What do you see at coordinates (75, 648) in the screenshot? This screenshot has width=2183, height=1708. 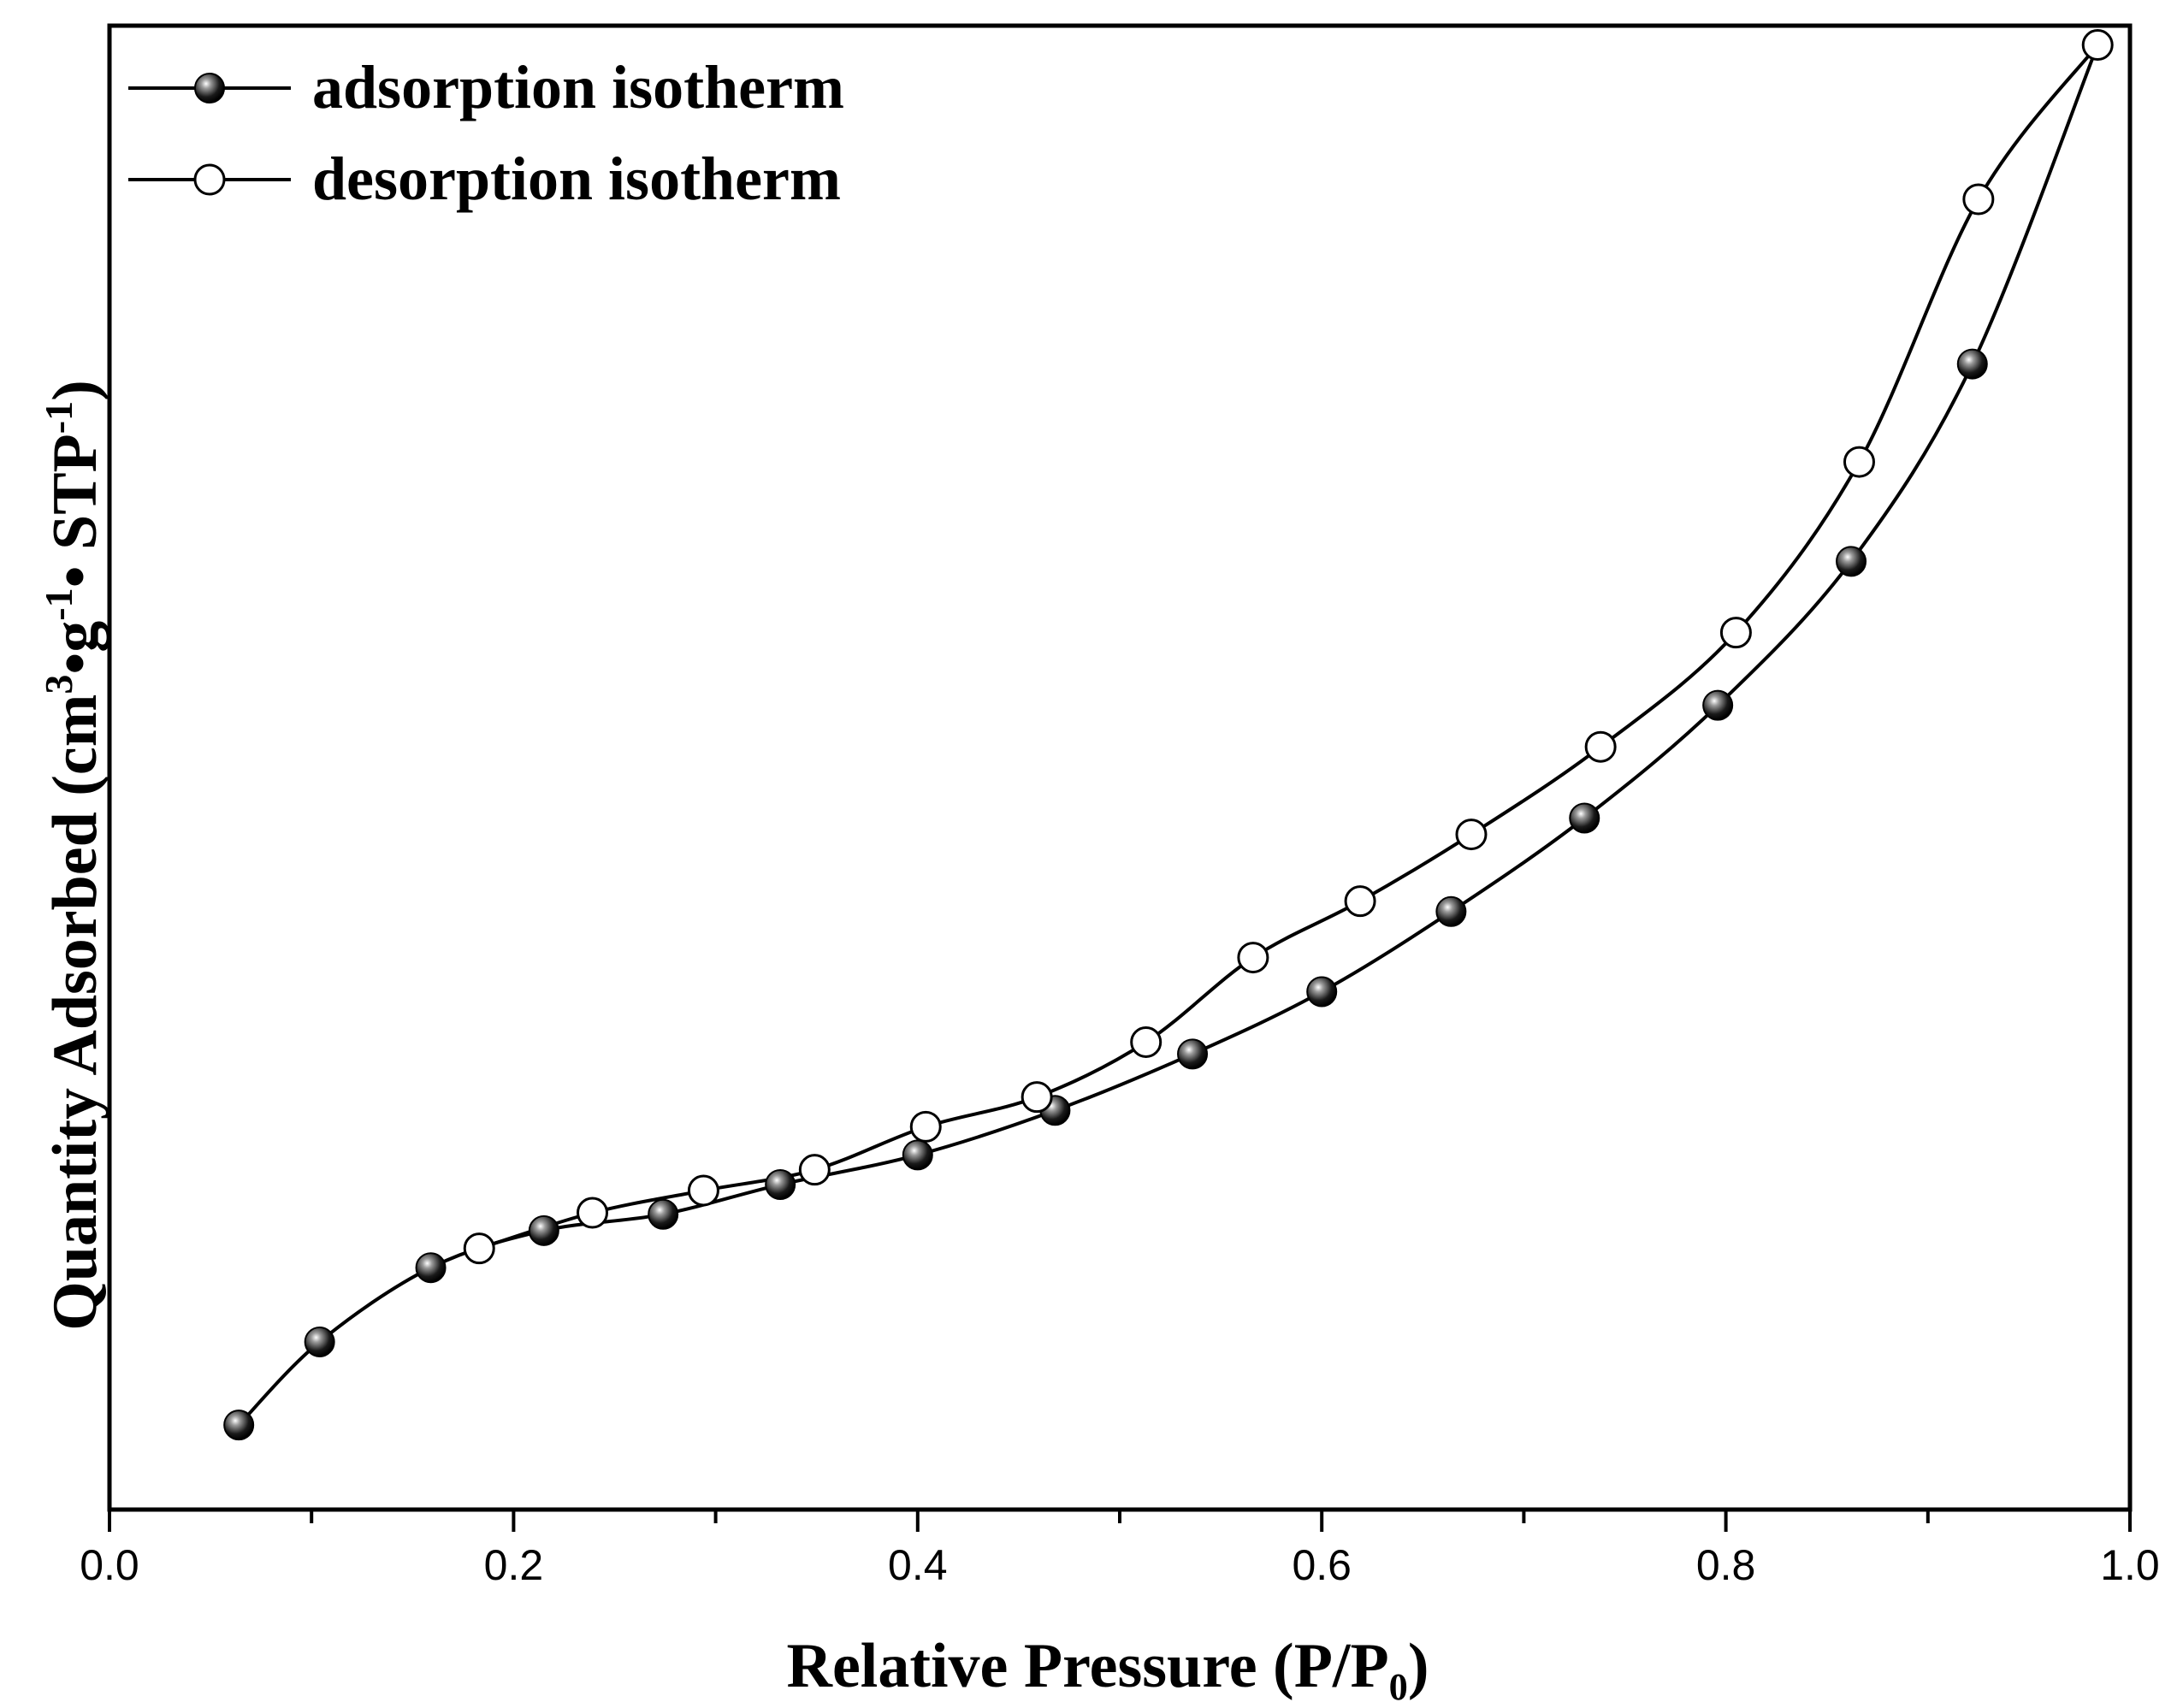 I see `y-axis-title-mid: •g` at bounding box center [75, 648].